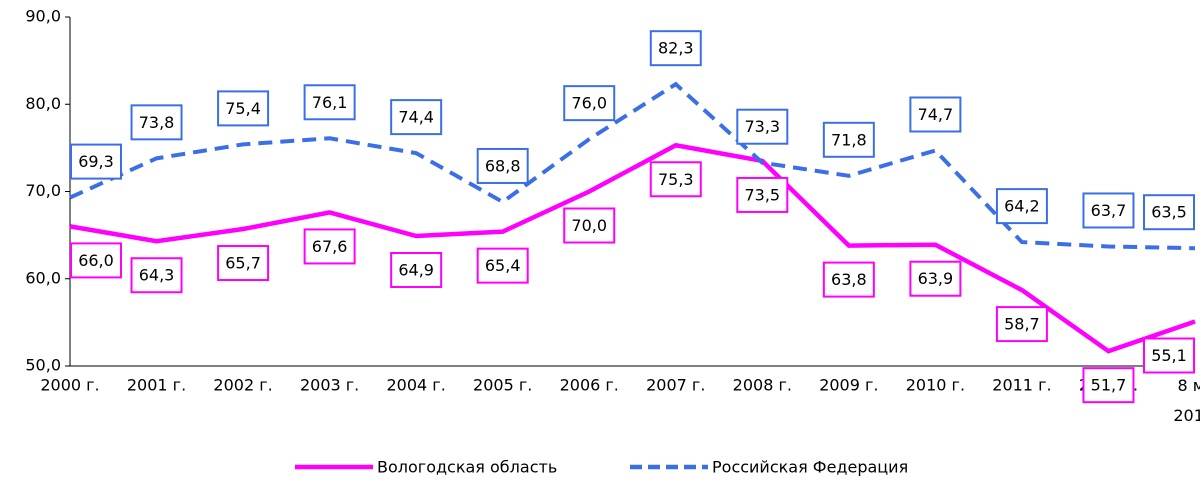 This screenshot has height=482, width=1200. Describe the element at coordinates (43, 16) in the screenshot. I see `y-tick-label: 90,0` at that location.